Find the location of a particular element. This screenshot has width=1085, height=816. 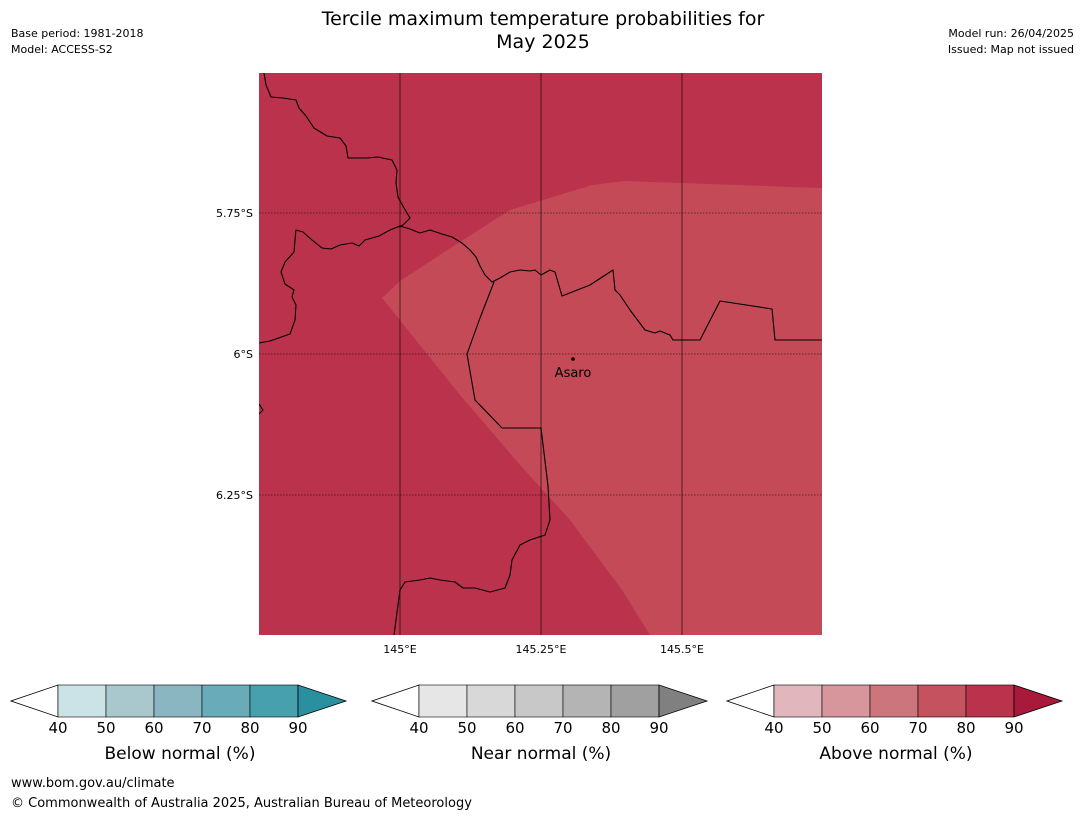

longitude-labels: 145°E 145.25°E 145.5°E is located at coordinates (543, 649).